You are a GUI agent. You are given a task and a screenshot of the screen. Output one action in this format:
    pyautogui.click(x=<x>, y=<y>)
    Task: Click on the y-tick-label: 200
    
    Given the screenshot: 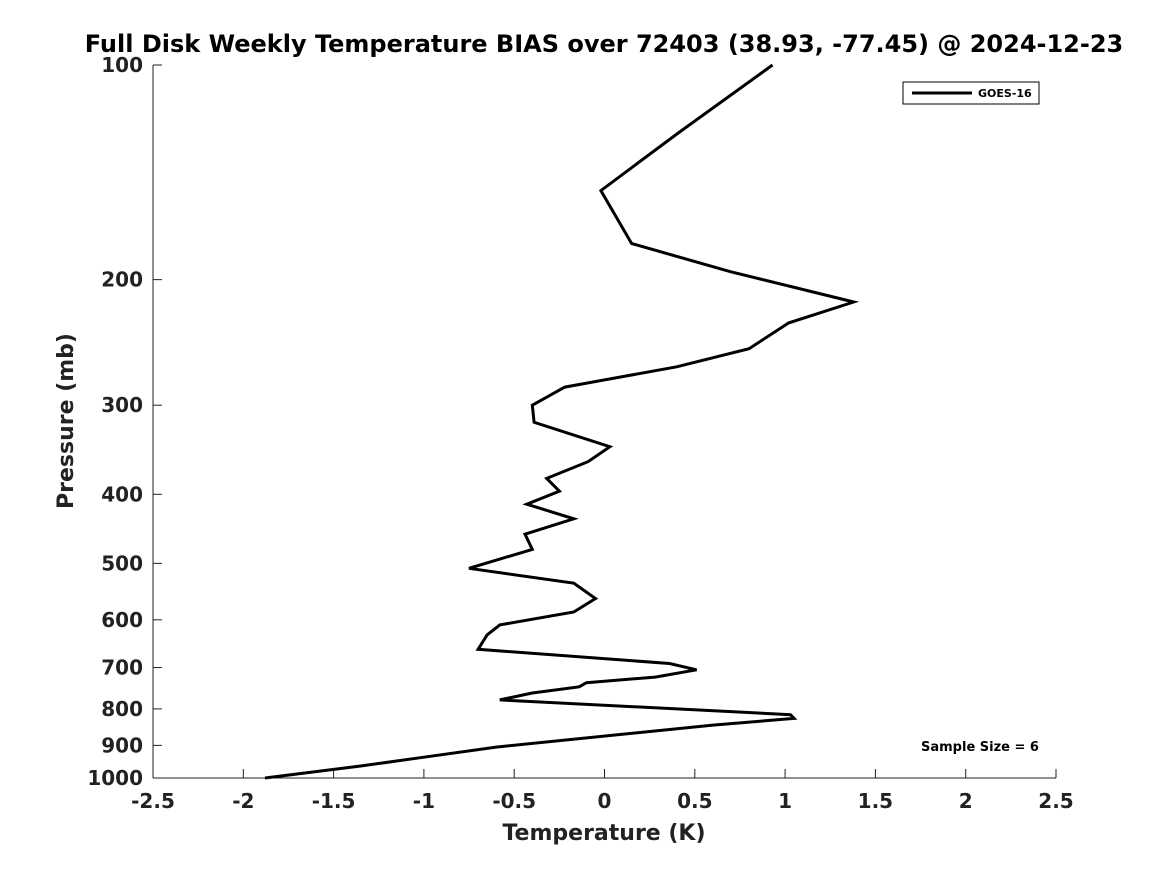 What is the action you would take?
    pyautogui.click(x=122, y=280)
    